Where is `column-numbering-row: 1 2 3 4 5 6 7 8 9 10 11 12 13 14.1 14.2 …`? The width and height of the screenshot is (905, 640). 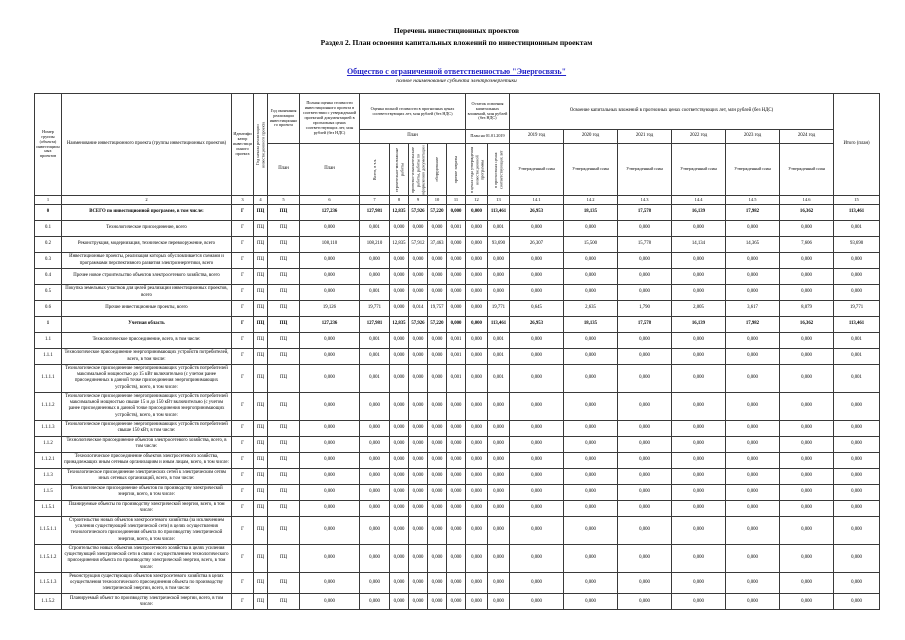 column-numbering-row: 1 2 3 4 5 6 7 8 9 10 11 12 13 14.1 14.2 … is located at coordinates (457, 200).